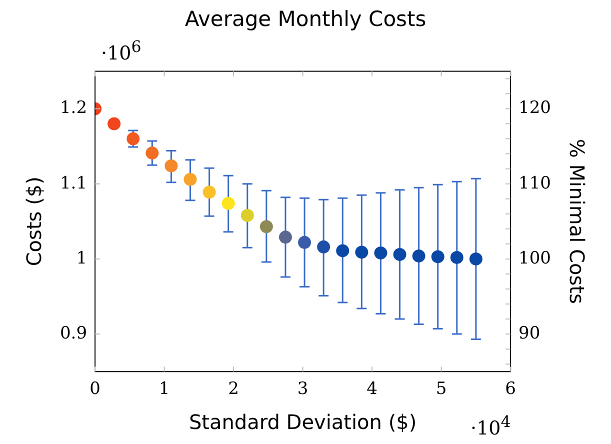 The width and height of the screenshot is (611, 444). Describe the element at coordinates (164, 389) in the screenshot. I see `x-tick-label: 1` at that location.